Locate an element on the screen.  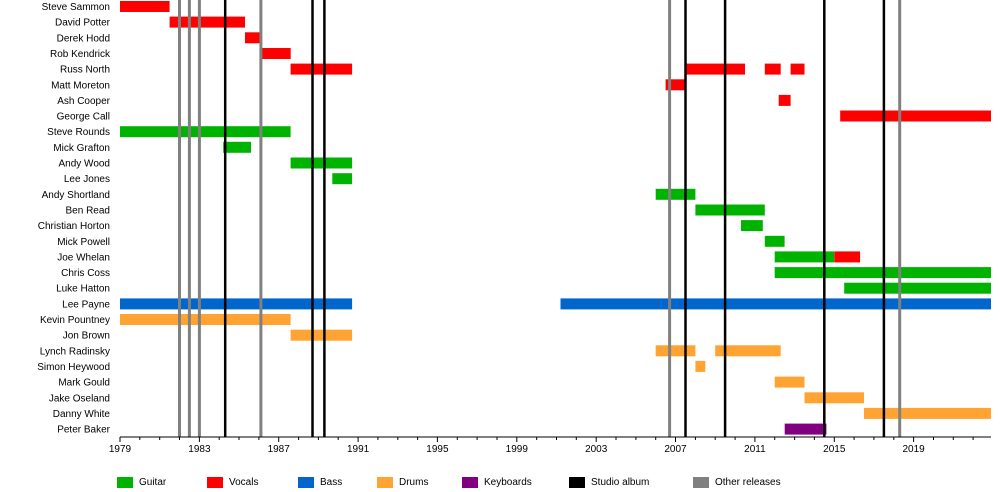
member-label-steve-sammon: Steve Sammon is located at coordinates (76, 7).